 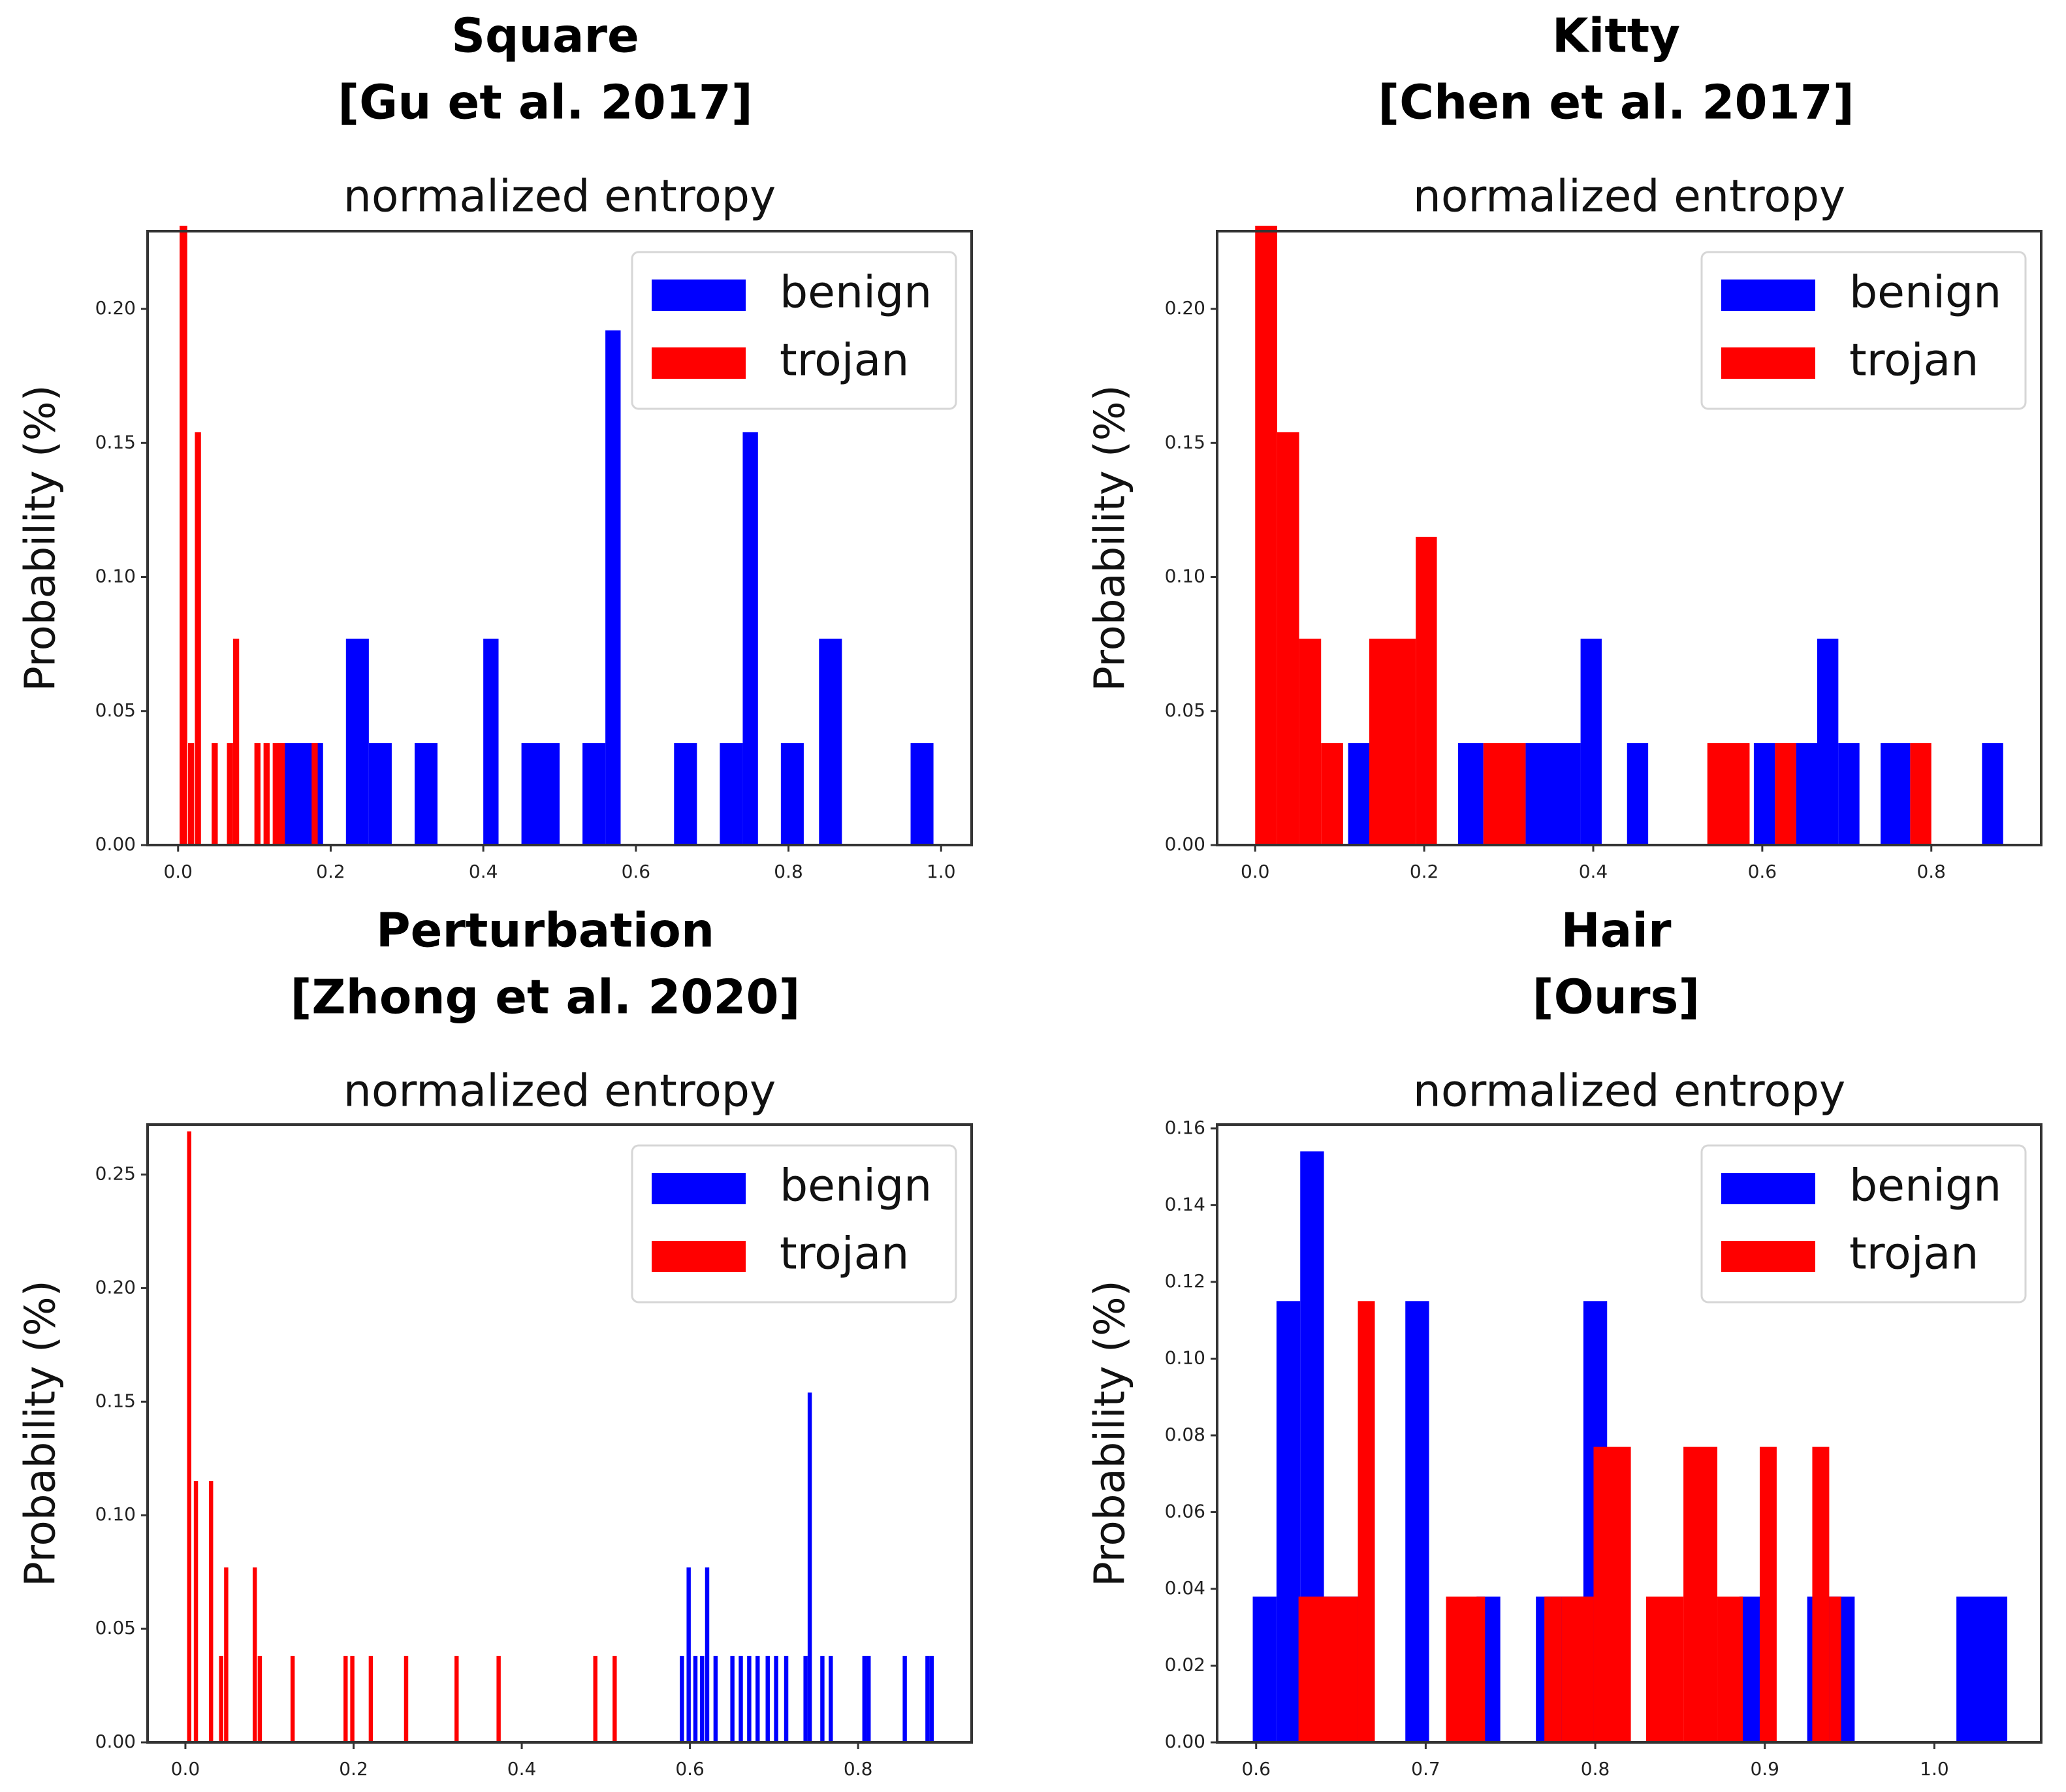 I want to click on chart-title: Hair, so click(x=1616, y=930).